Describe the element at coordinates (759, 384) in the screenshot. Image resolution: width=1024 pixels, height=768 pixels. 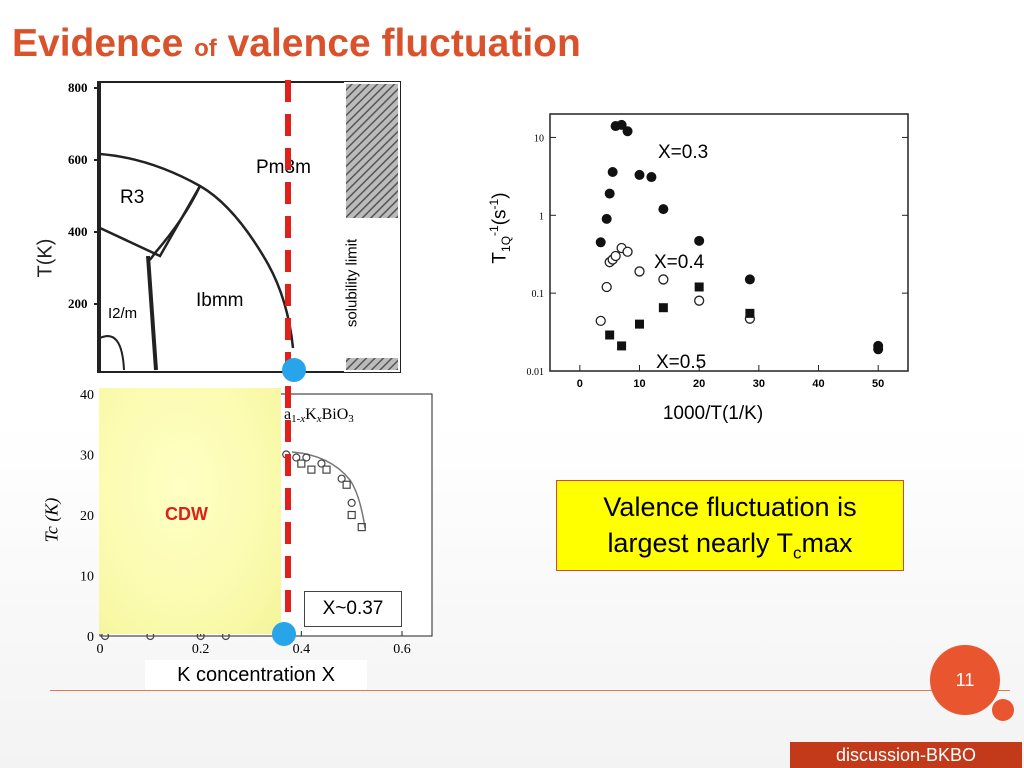
I see `rel-x-tick-label: 30` at that location.